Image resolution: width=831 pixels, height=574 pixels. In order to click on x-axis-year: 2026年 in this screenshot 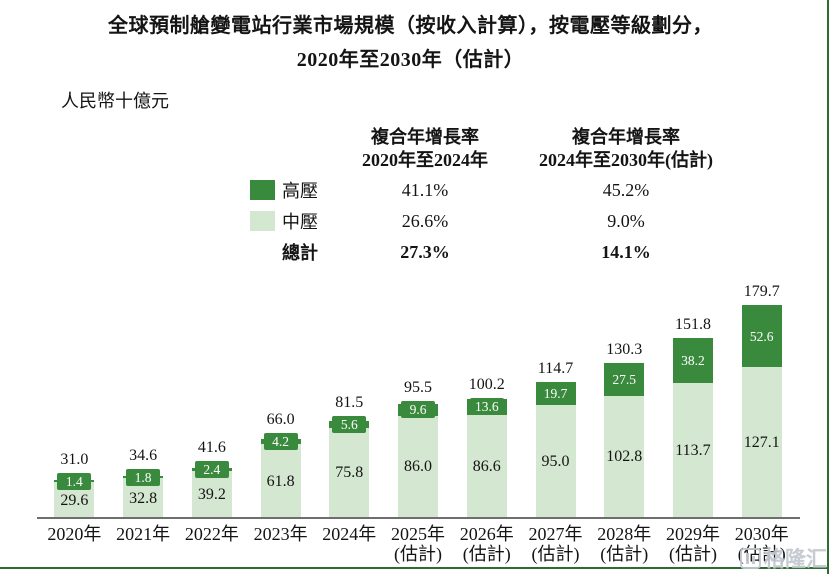, I will do `click(486, 534)`.